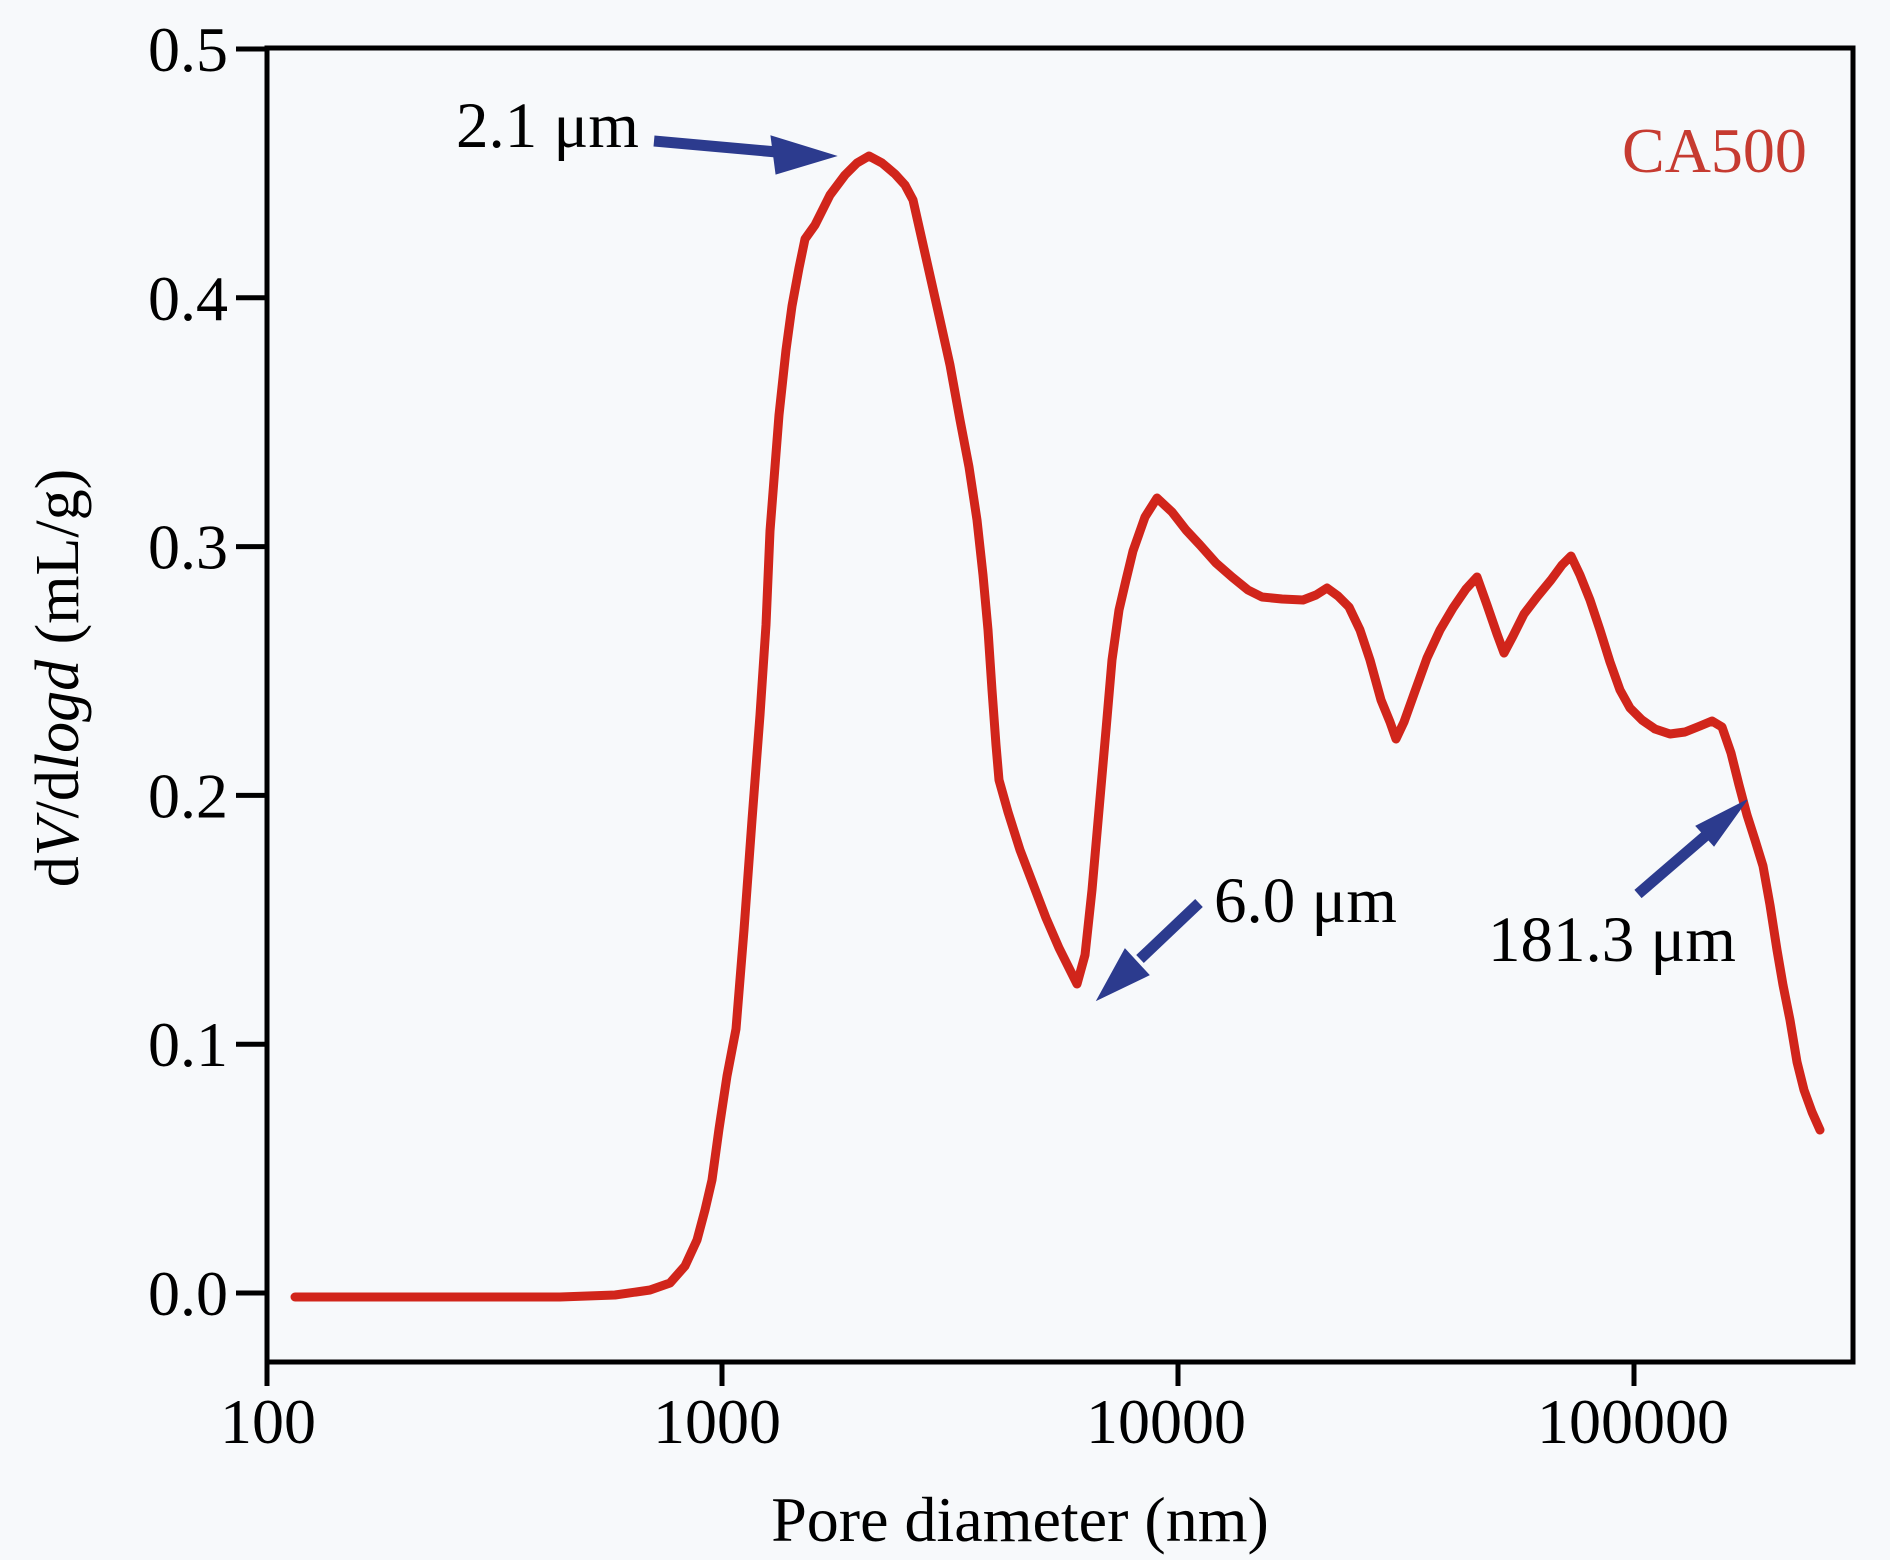 This screenshot has height=1560, width=1890. I want to click on svg-text: dV/dlogd (mL/g), so click(58, 678).